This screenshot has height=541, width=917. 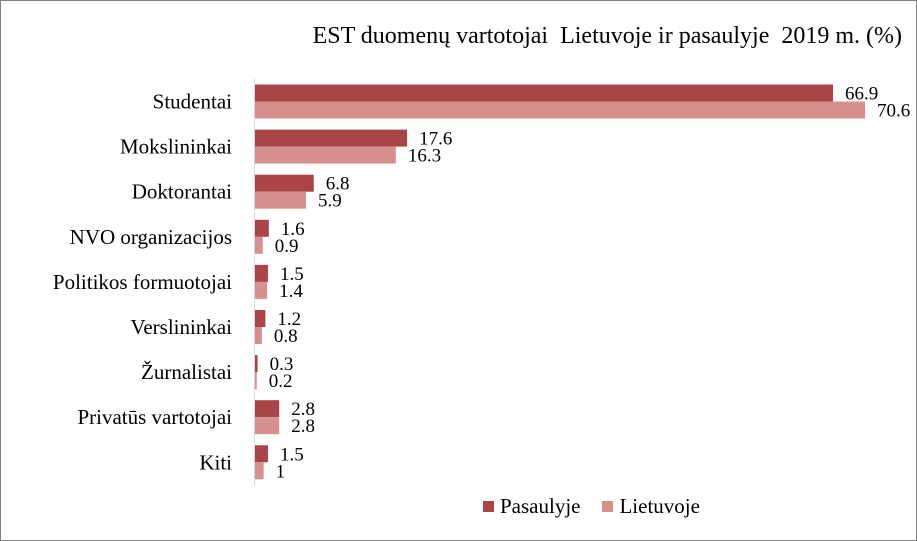 I want to click on value-label-pasaulyje-zurnalistai: 0.3, so click(x=282, y=364).